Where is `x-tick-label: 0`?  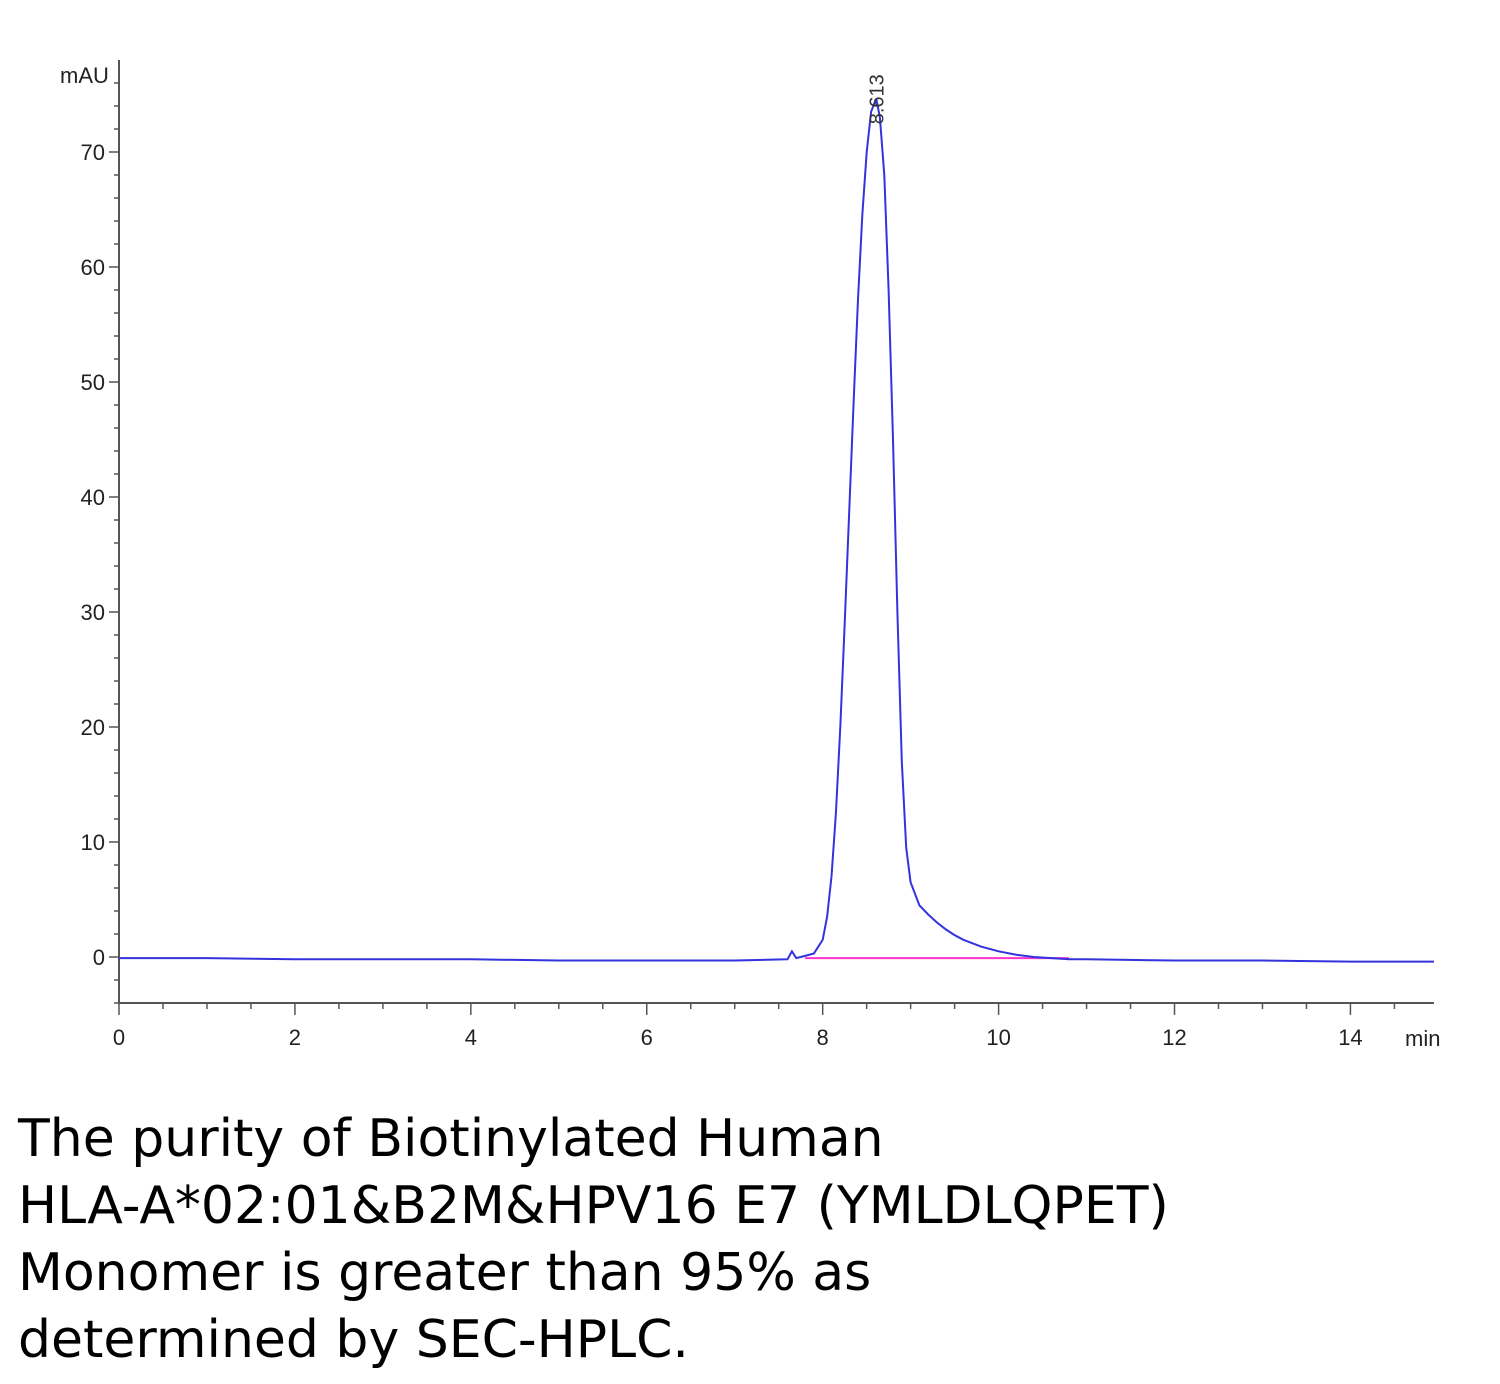 x-tick-label: 0 is located at coordinates (119, 1037).